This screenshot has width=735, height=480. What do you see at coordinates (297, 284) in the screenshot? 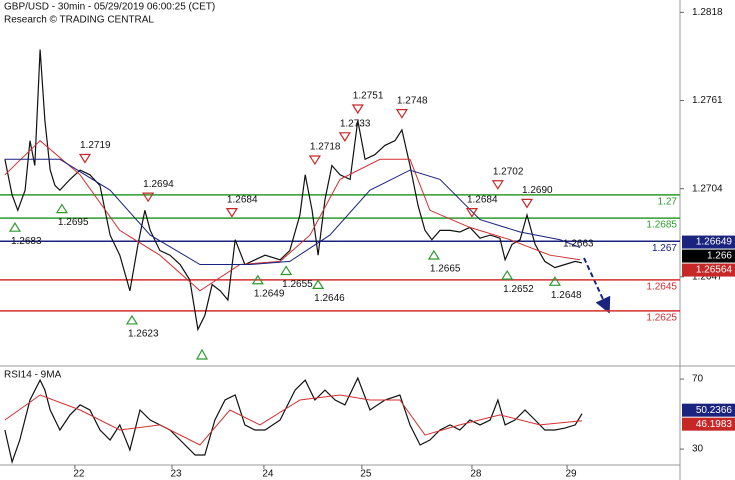
I see `low-label: 1.2655` at bounding box center [297, 284].